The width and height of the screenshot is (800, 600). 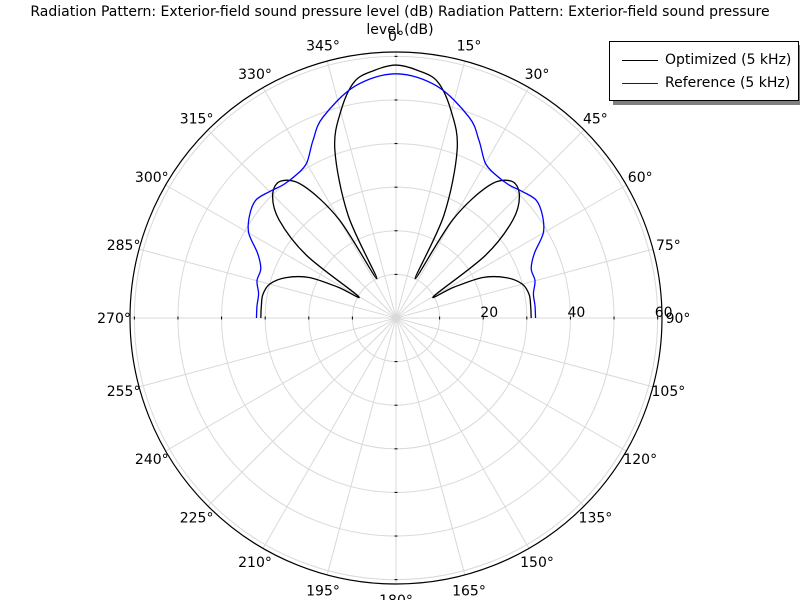 What do you see at coordinates (489, 313) in the screenshot?
I see `radial-tick-label: 20` at bounding box center [489, 313].